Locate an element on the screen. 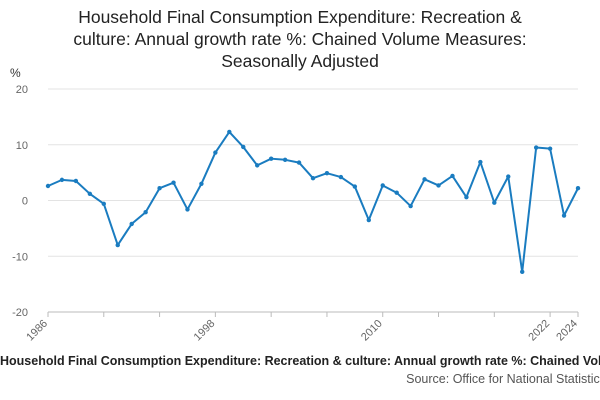 Image resolution: width=600 pixels, height=400 pixels. x-tick-label: 1986 is located at coordinates (37, 331).